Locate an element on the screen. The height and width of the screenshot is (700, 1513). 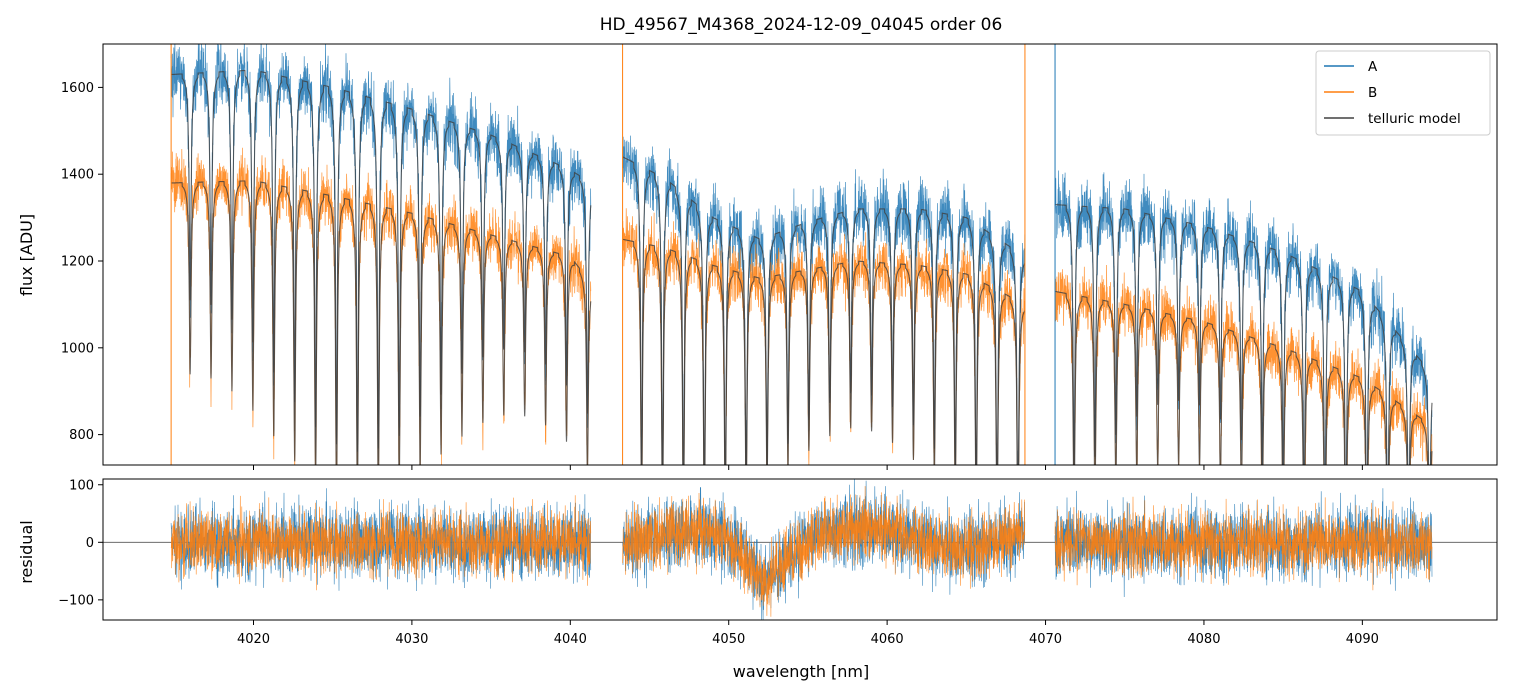
flux-y-tick-label: 1000 is located at coordinates (77, 348).